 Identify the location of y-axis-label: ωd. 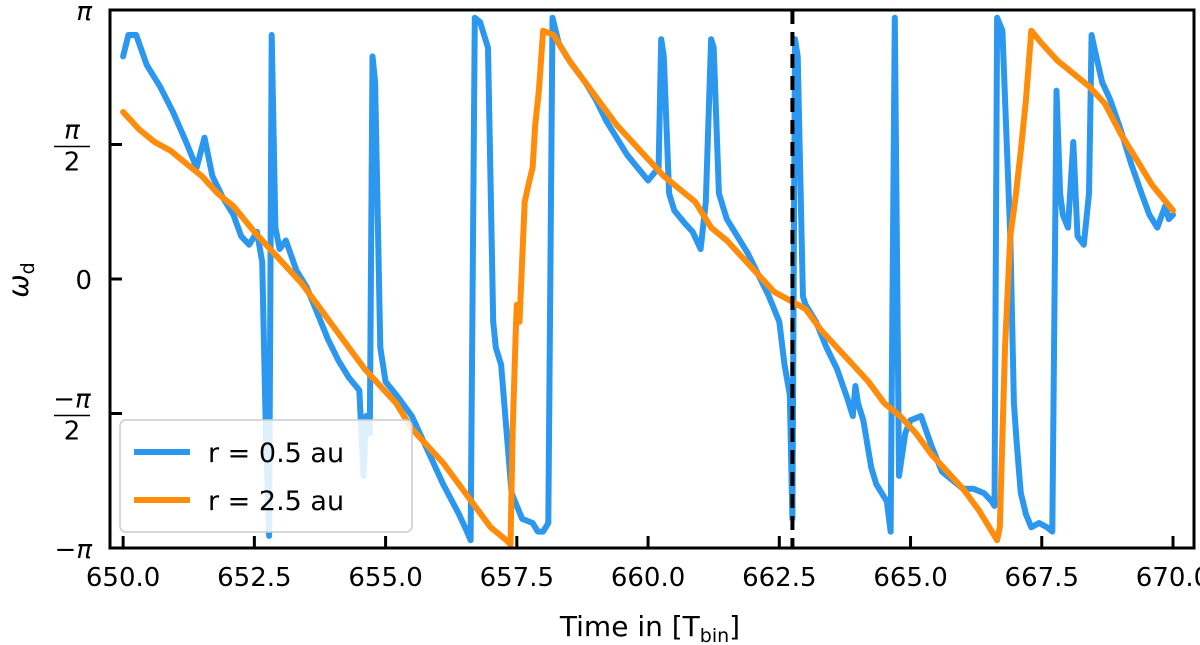
(20, 280).